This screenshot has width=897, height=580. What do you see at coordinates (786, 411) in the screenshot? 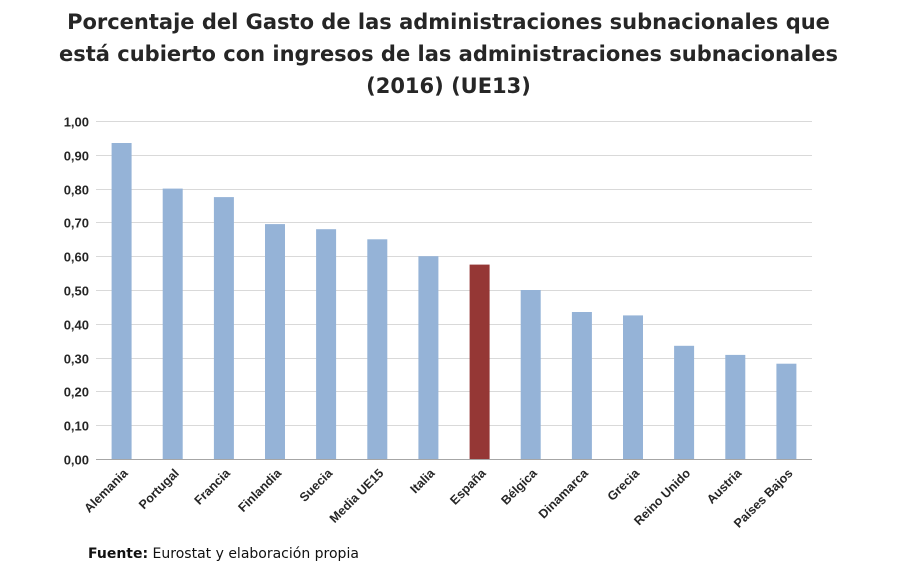
I see `bar-países-bajos` at bounding box center [786, 411].